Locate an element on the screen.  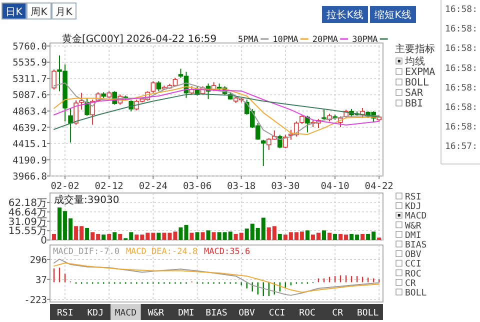
y-tick-label: 5760.0 is located at coordinates (30, 47).